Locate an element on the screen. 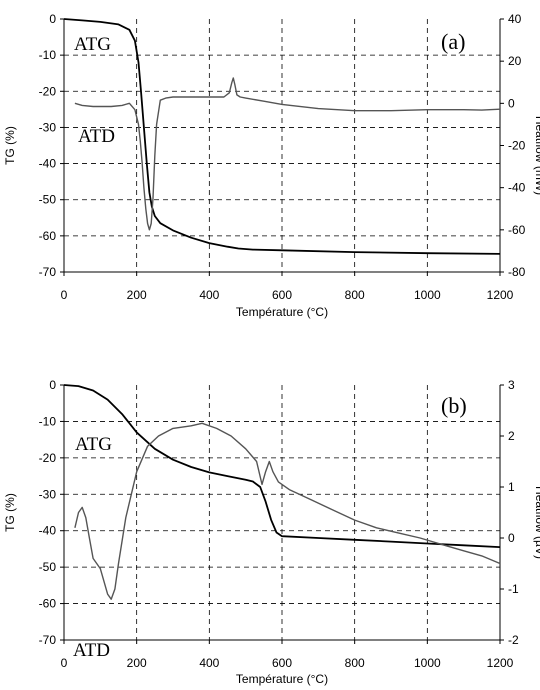  panel-label: (b) is located at coordinates (454, 405).